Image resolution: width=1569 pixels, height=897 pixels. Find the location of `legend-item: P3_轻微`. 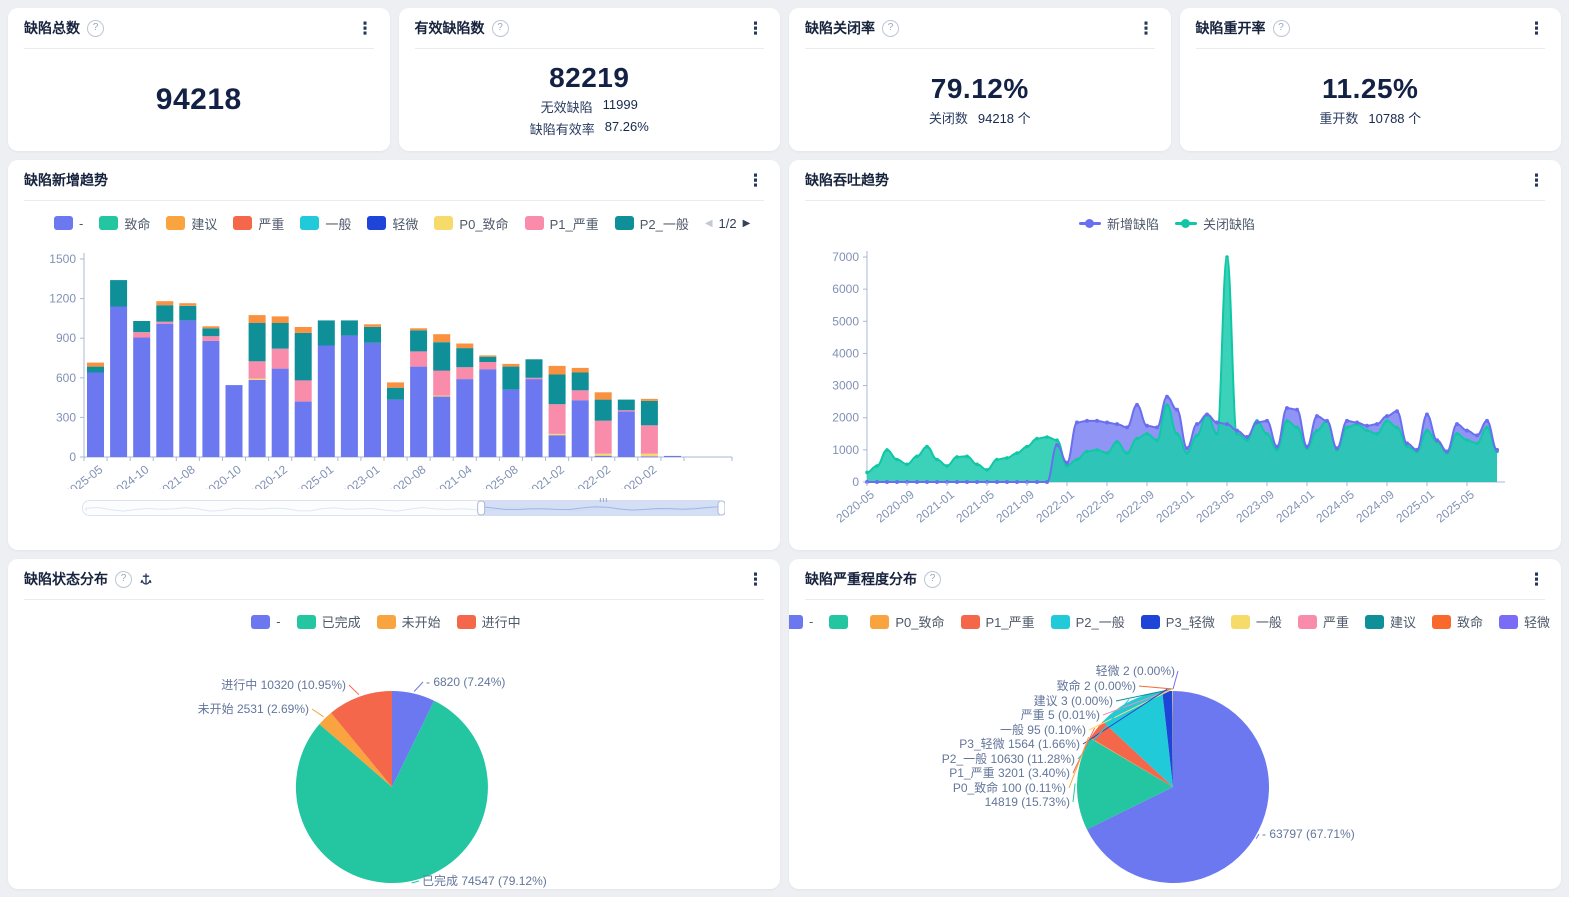

legend-item: P3_轻微 is located at coordinates (1178, 621).